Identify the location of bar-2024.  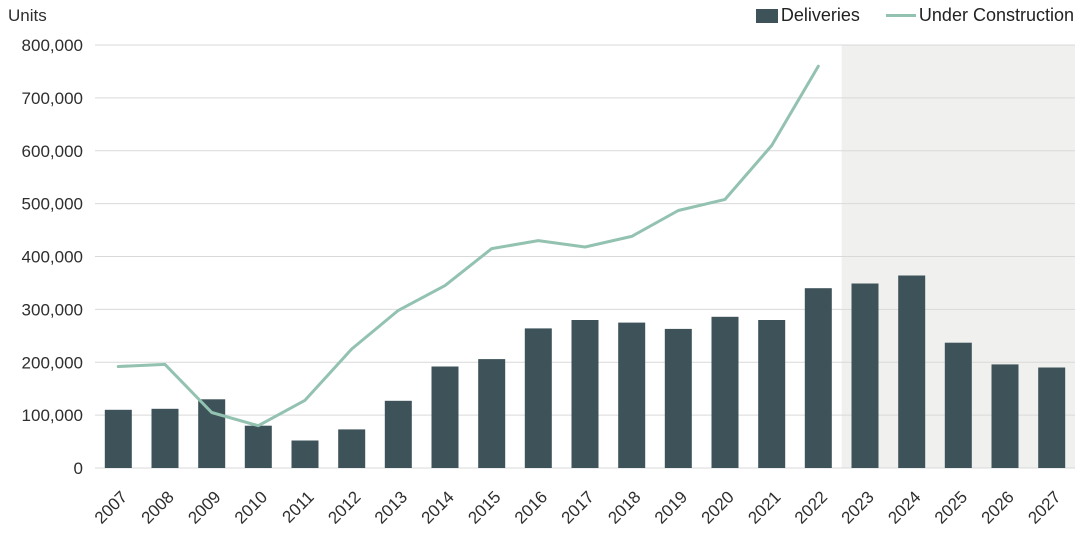
(912, 371).